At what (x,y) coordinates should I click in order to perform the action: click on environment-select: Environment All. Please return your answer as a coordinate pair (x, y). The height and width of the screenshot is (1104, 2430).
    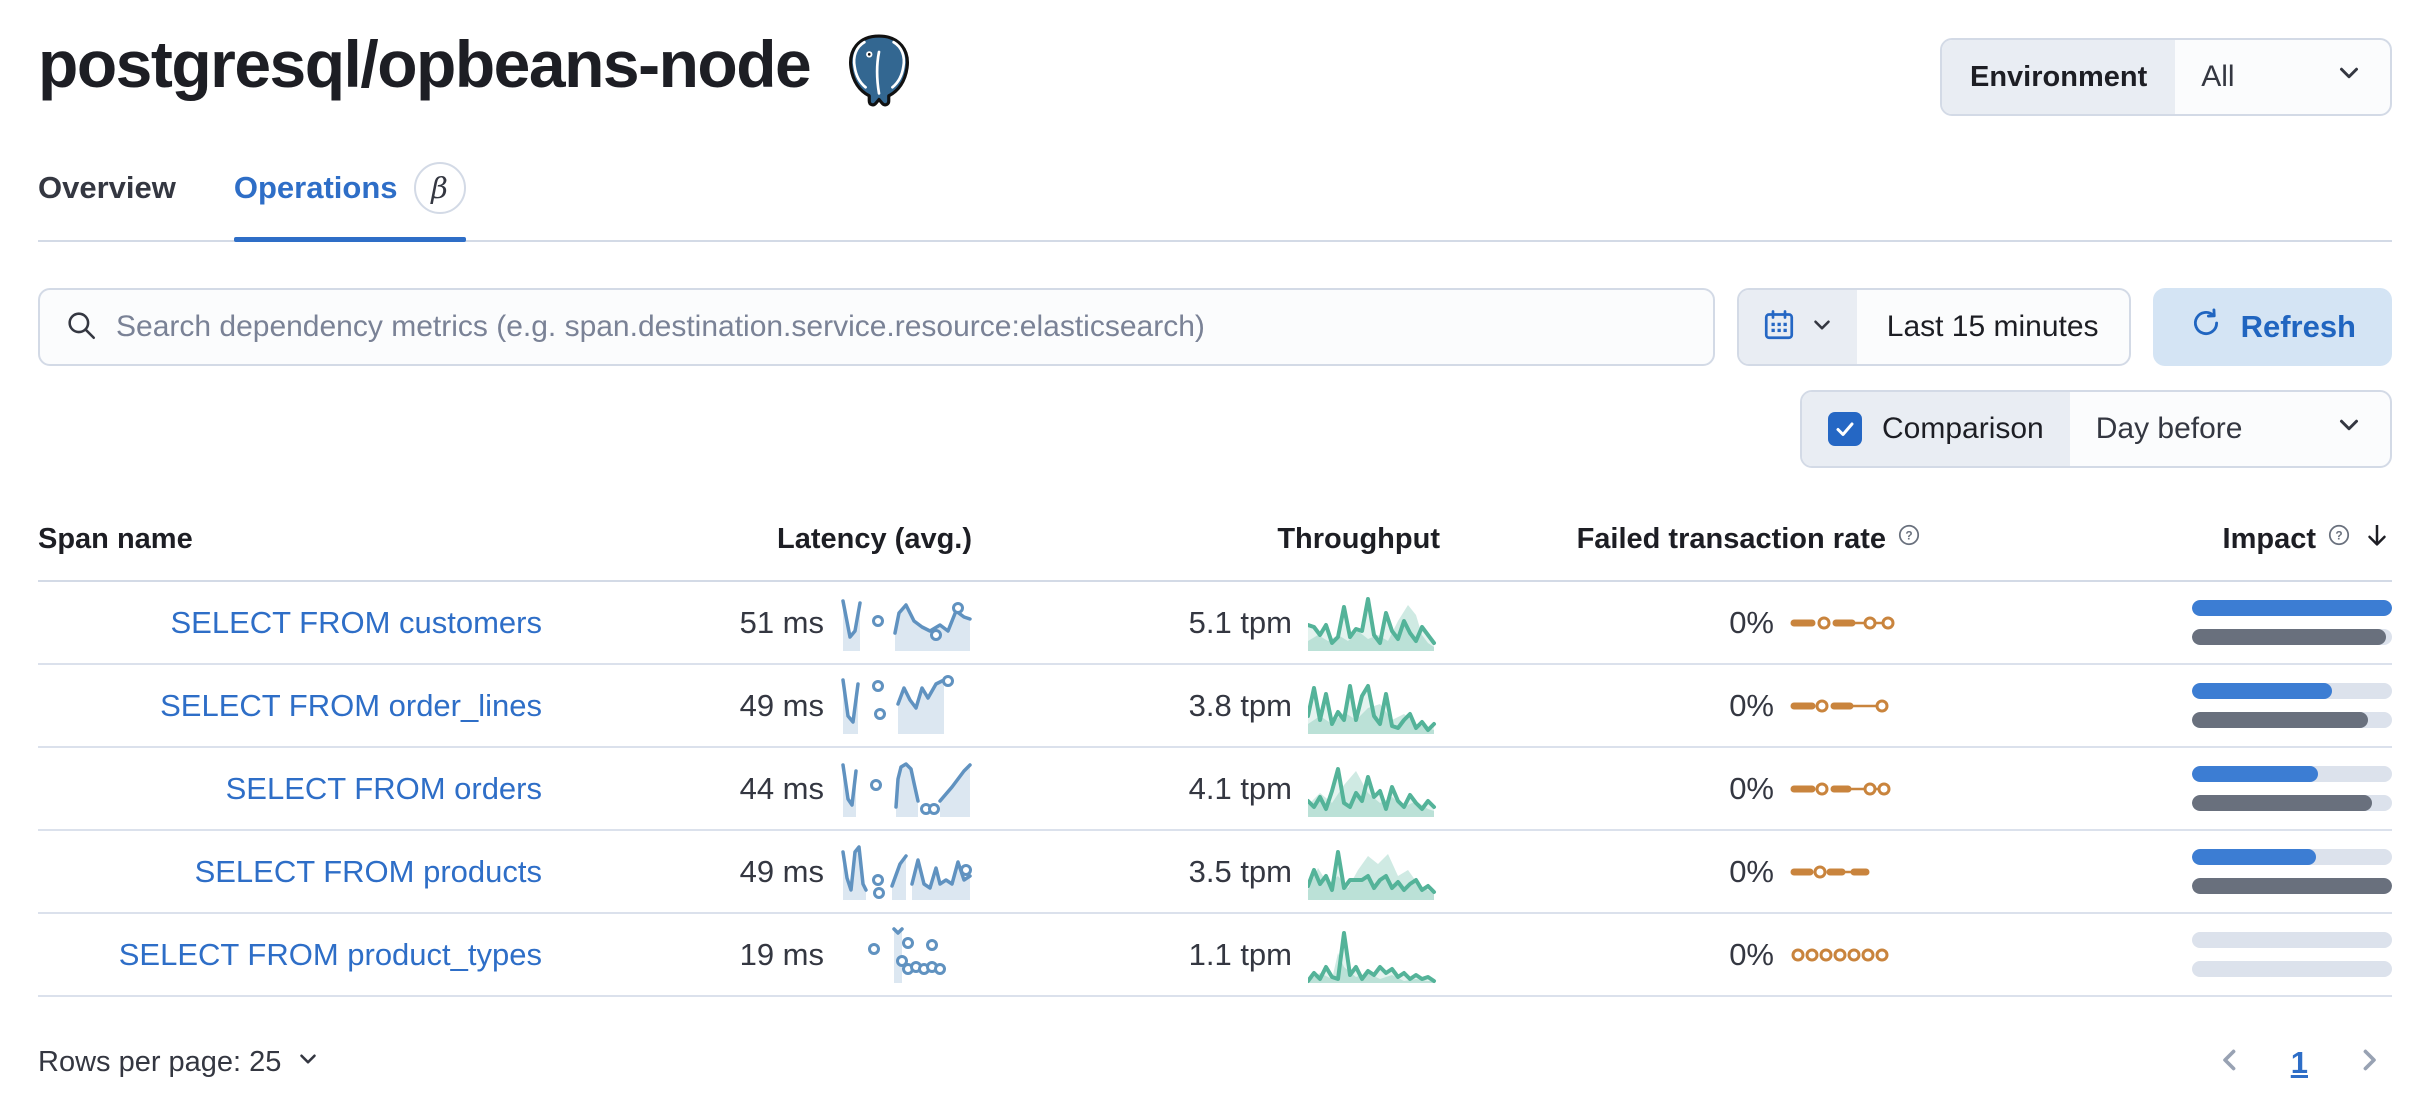
    Looking at the image, I should click on (2166, 77).